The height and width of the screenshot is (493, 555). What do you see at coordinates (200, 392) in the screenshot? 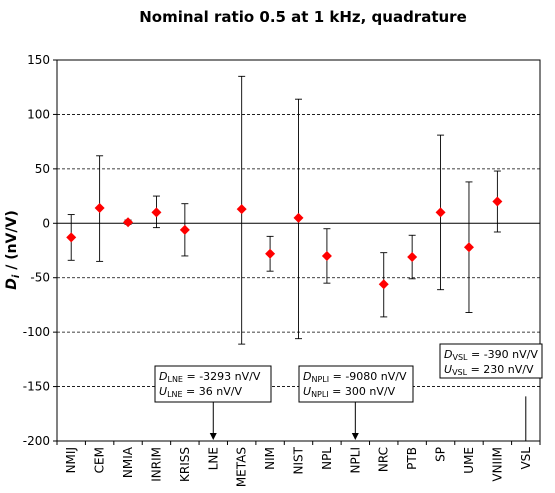
I see `annotation-text: ULNE = 36 nV/V` at bounding box center [200, 392].